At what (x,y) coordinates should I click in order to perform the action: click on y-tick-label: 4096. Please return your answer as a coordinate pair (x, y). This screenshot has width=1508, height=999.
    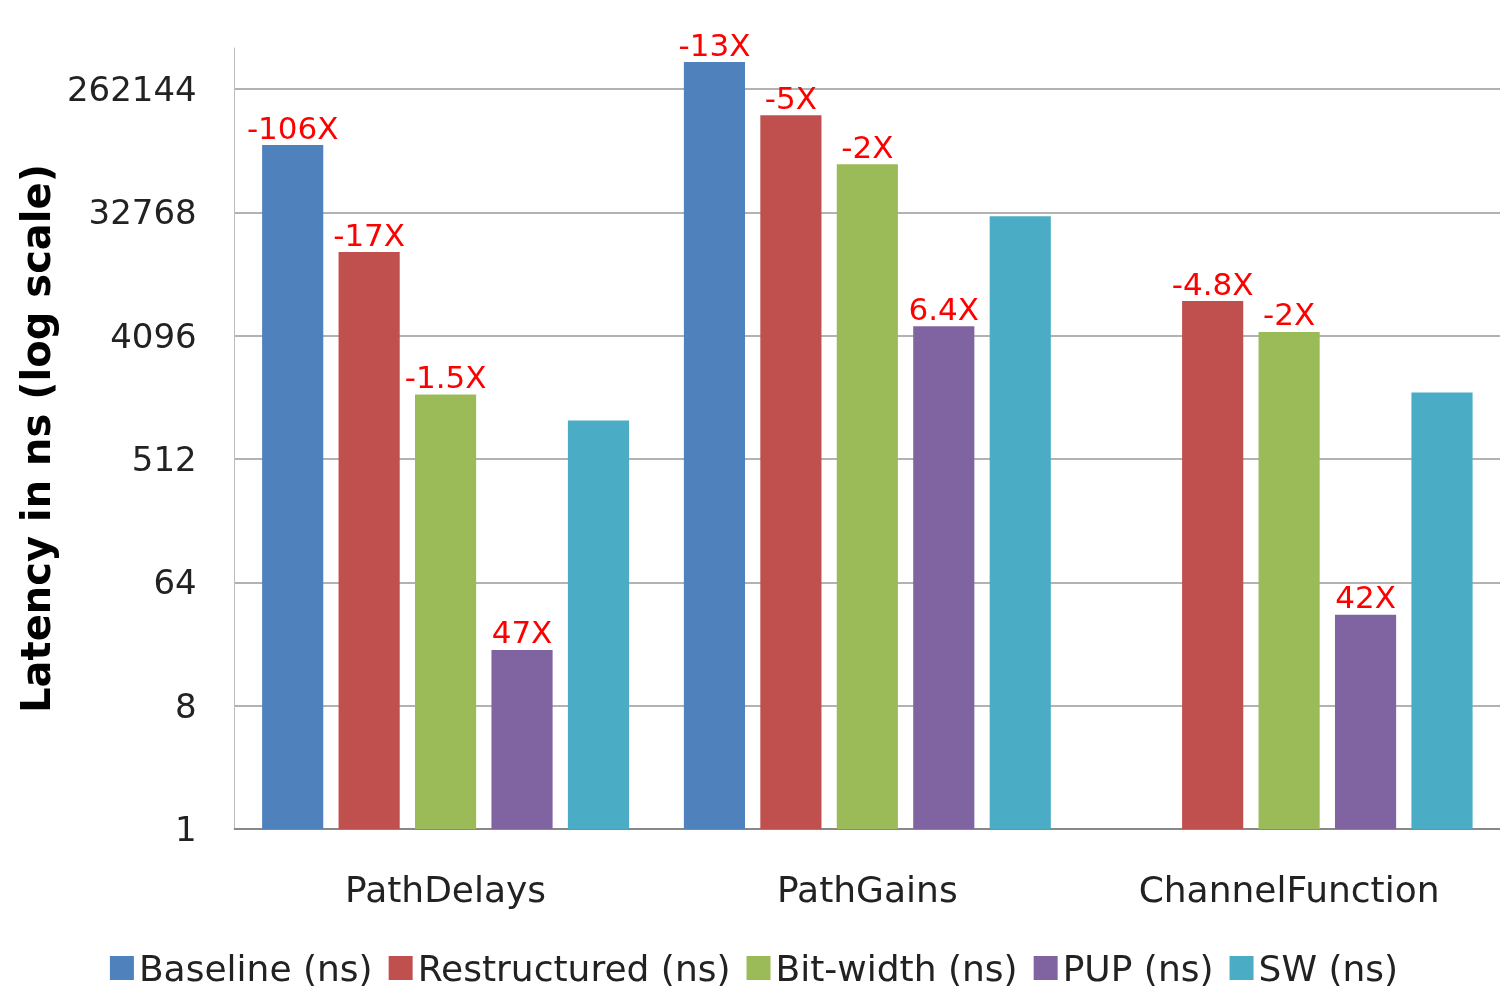
    Looking at the image, I should click on (153, 335).